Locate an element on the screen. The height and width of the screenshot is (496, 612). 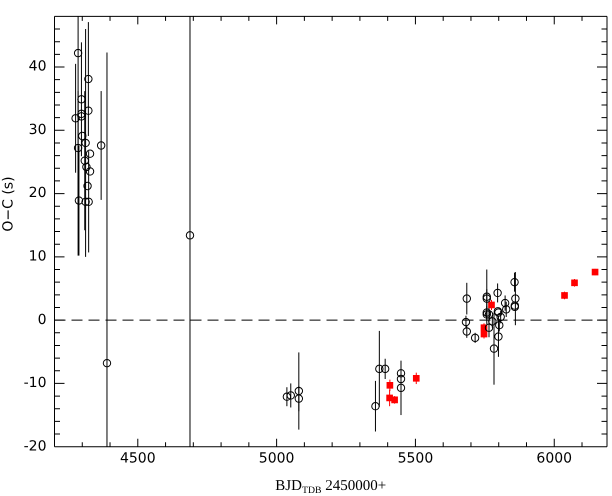
x-tick-label: 5000 is located at coordinates (276, 458).